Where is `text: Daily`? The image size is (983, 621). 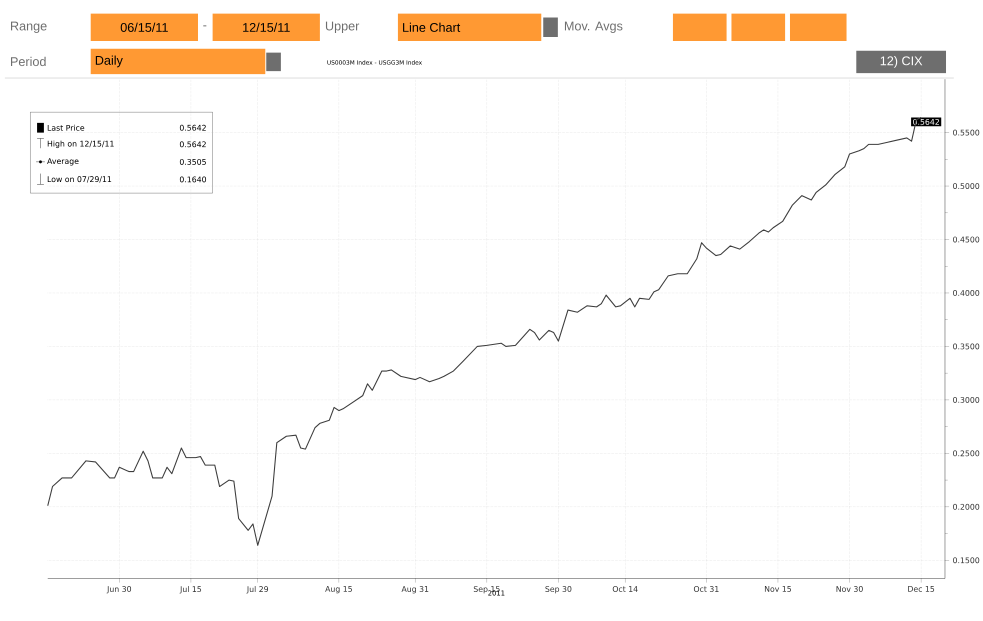 text: Daily is located at coordinates (109, 61).